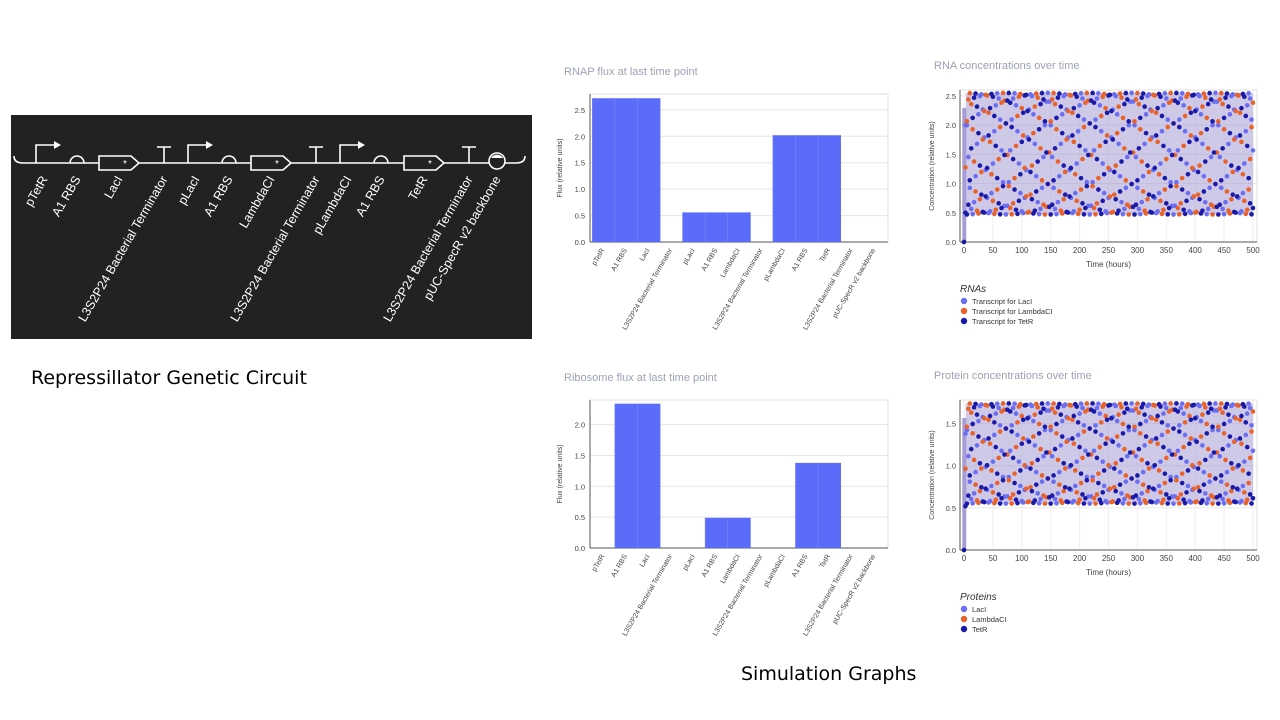  Describe the element at coordinates (119, 163) in the screenshot. I see `cds-glyph` at that location.